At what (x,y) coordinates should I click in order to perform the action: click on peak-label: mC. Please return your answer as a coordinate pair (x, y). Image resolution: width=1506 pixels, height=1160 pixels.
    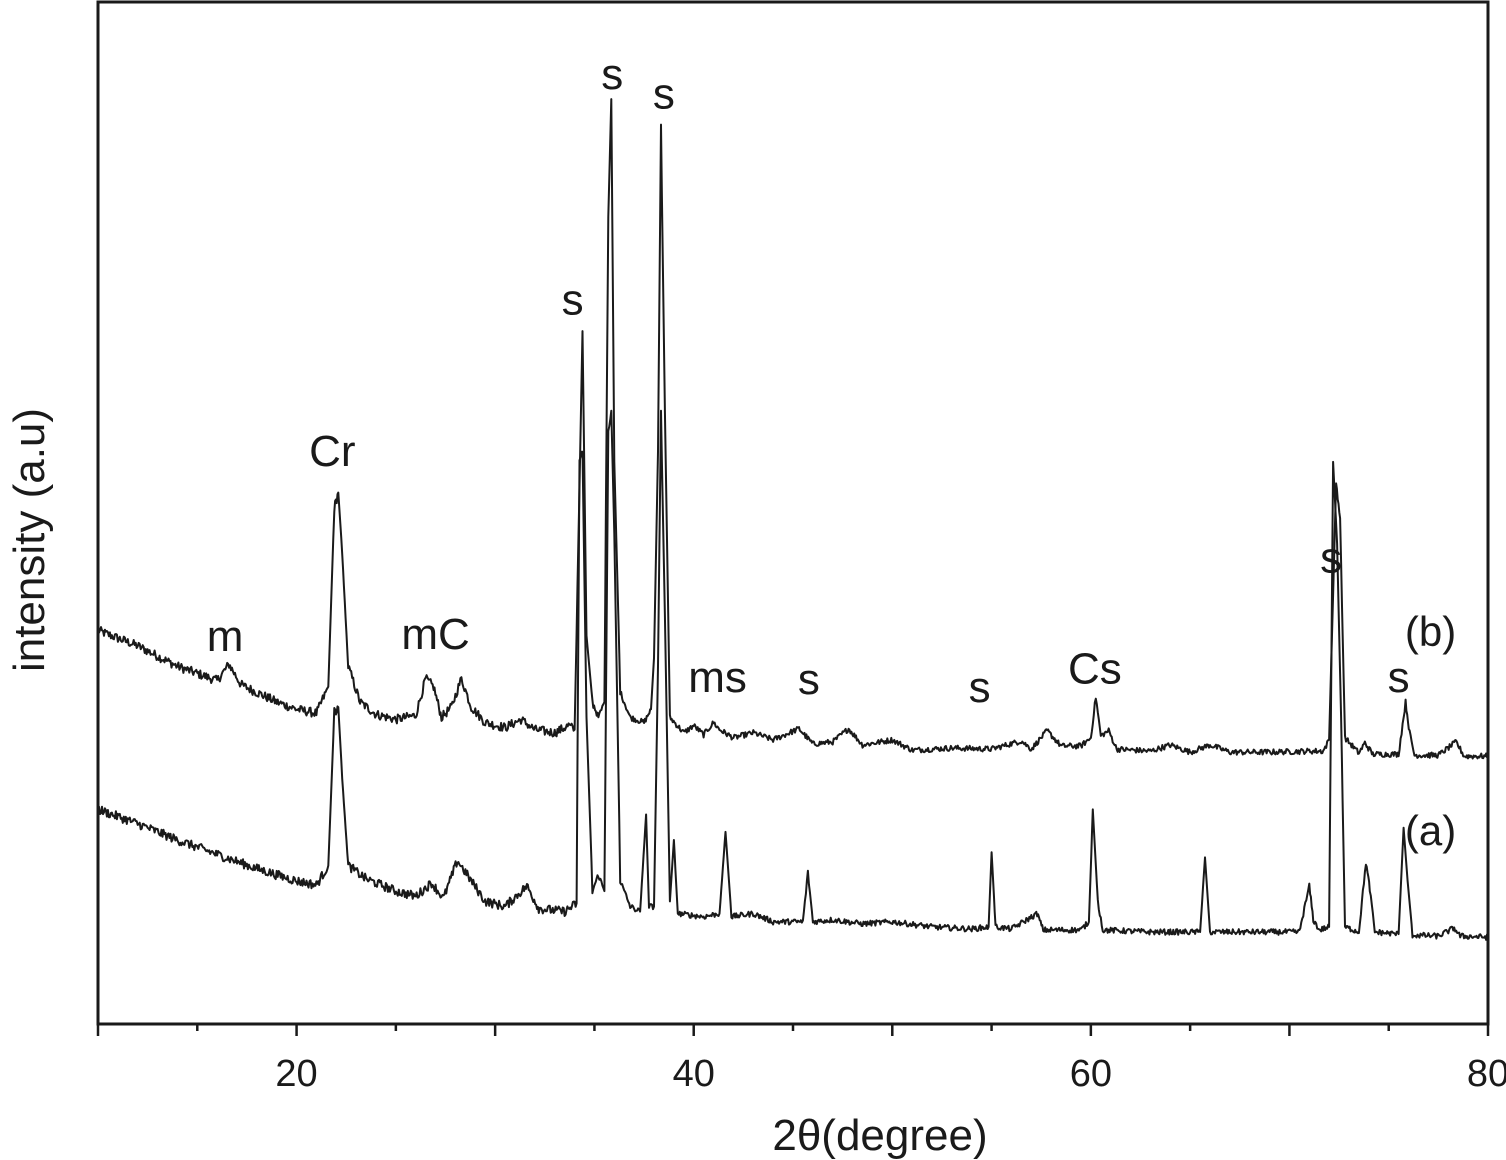
    Looking at the image, I should click on (435, 634).